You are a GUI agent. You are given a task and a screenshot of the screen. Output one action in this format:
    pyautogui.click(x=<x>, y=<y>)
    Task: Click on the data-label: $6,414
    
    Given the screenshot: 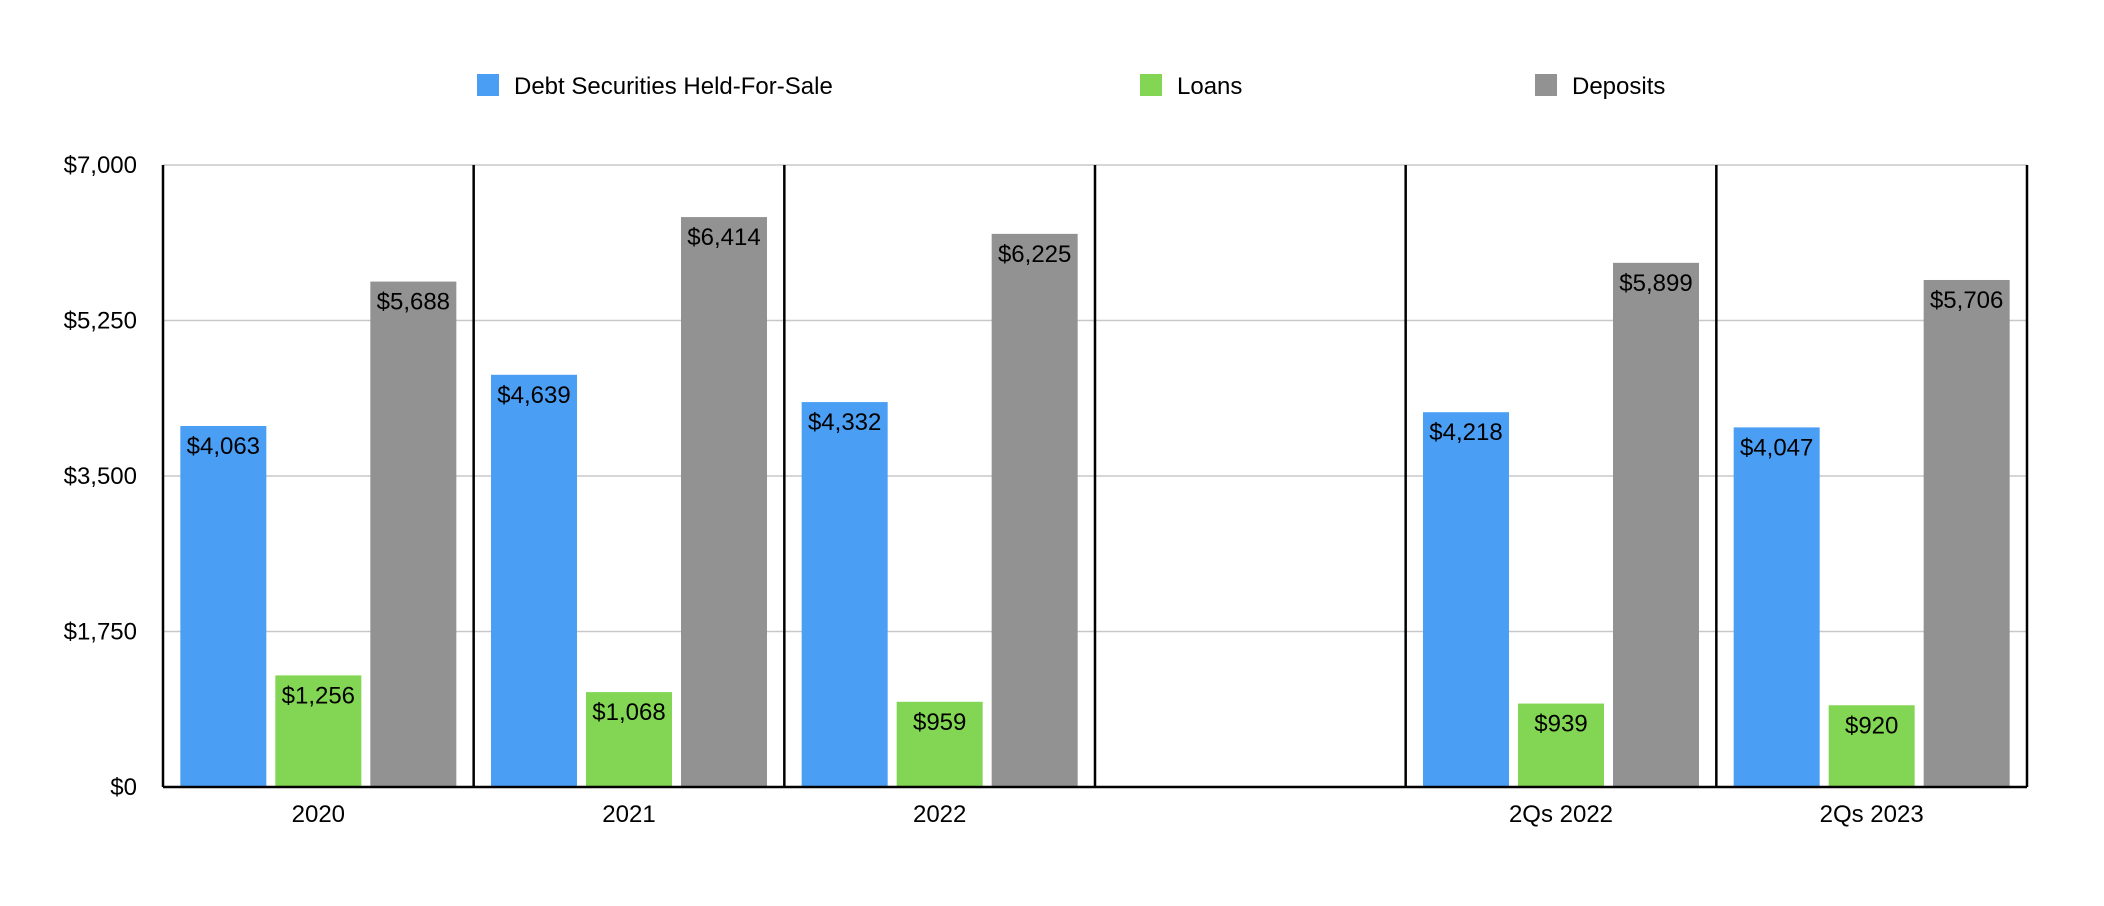 What is the action you would take?
    pyautogui.click(x=723, y=237)
    